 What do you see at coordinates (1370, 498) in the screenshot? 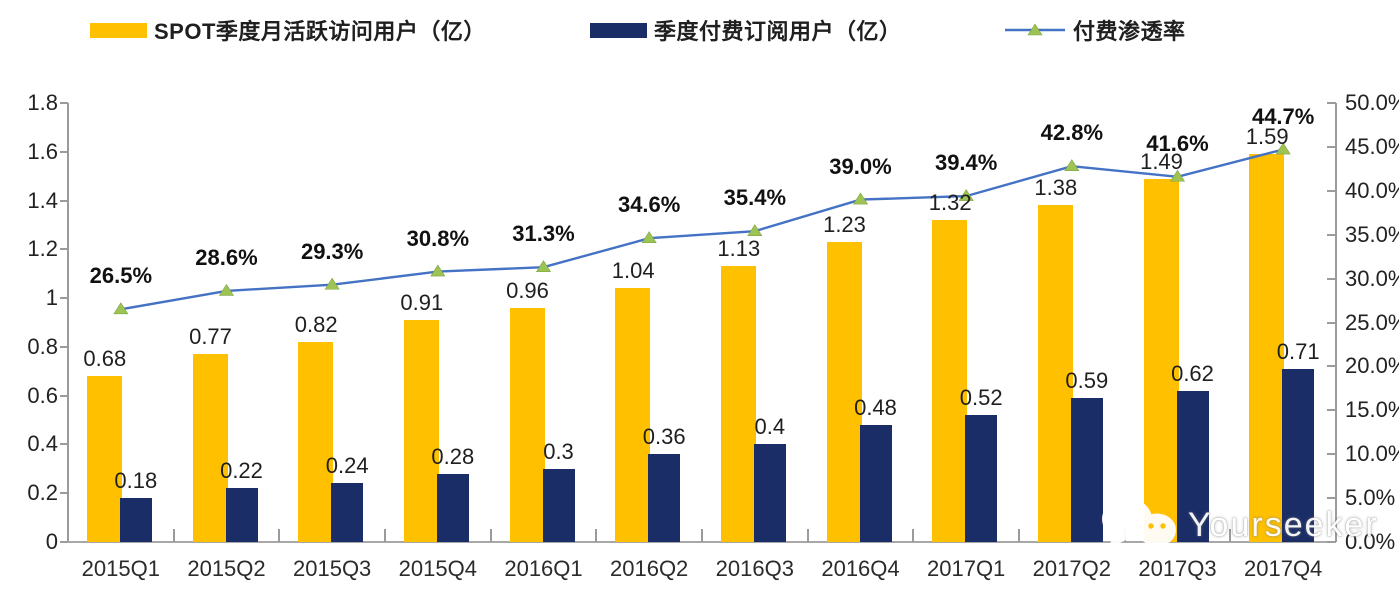
I see `right-axis-tick-label: 5.0%` at bounding box center [1370, 498].